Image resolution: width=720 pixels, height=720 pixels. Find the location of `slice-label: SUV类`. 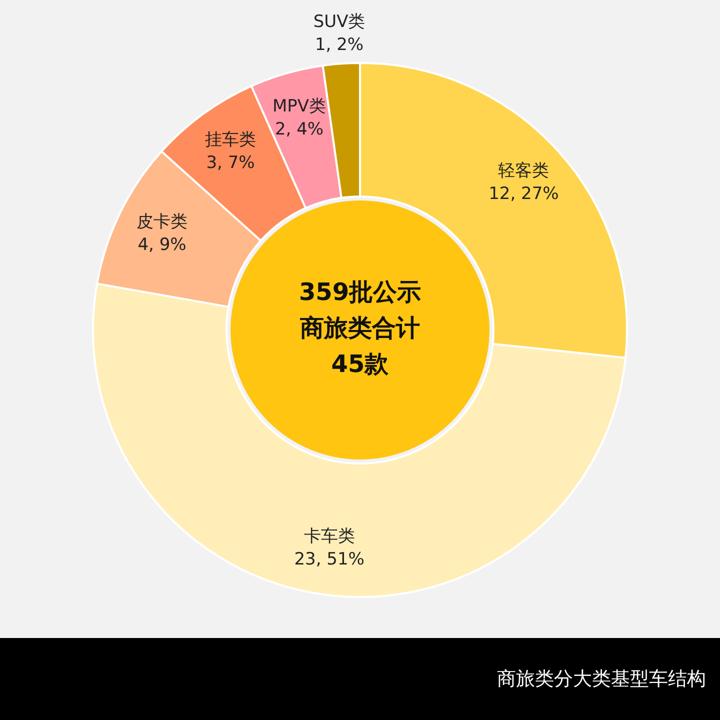

slice-label: SUV类 is located at coordinates (339, 22).